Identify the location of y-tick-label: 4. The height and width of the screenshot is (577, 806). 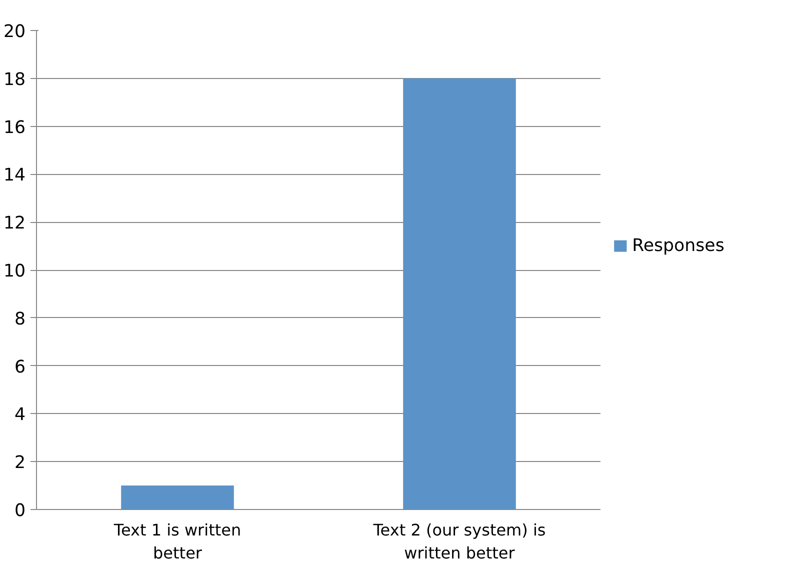
(20, 415).